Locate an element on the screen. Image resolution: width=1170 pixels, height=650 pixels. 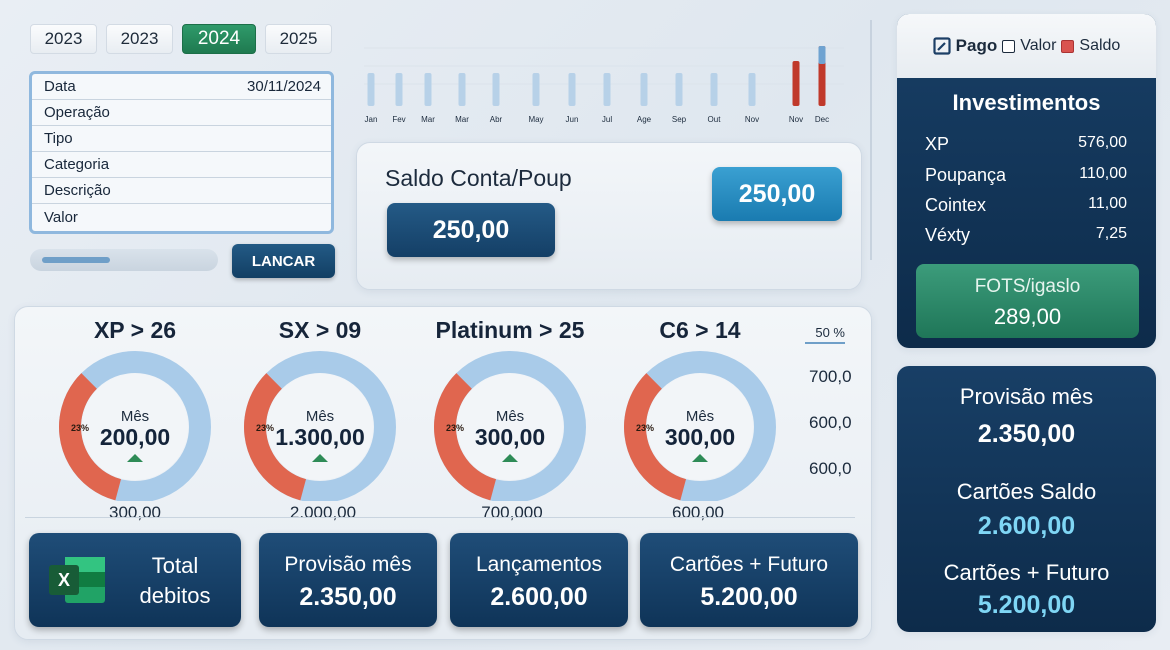
summary-provisao-value: 2.350,00 is located at coordinates (1026, 434).